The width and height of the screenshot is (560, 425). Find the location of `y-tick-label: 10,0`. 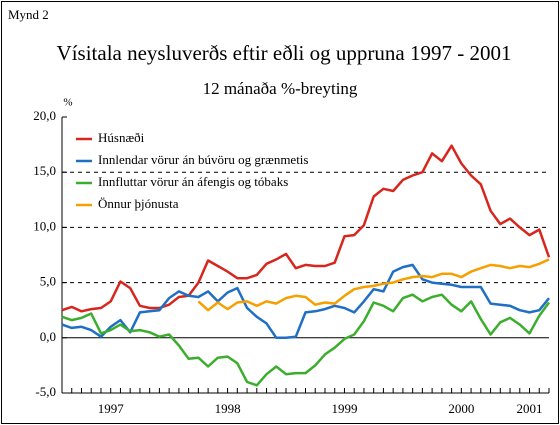

y-tick-label: 10,0 is located at coordinates (44, 225).